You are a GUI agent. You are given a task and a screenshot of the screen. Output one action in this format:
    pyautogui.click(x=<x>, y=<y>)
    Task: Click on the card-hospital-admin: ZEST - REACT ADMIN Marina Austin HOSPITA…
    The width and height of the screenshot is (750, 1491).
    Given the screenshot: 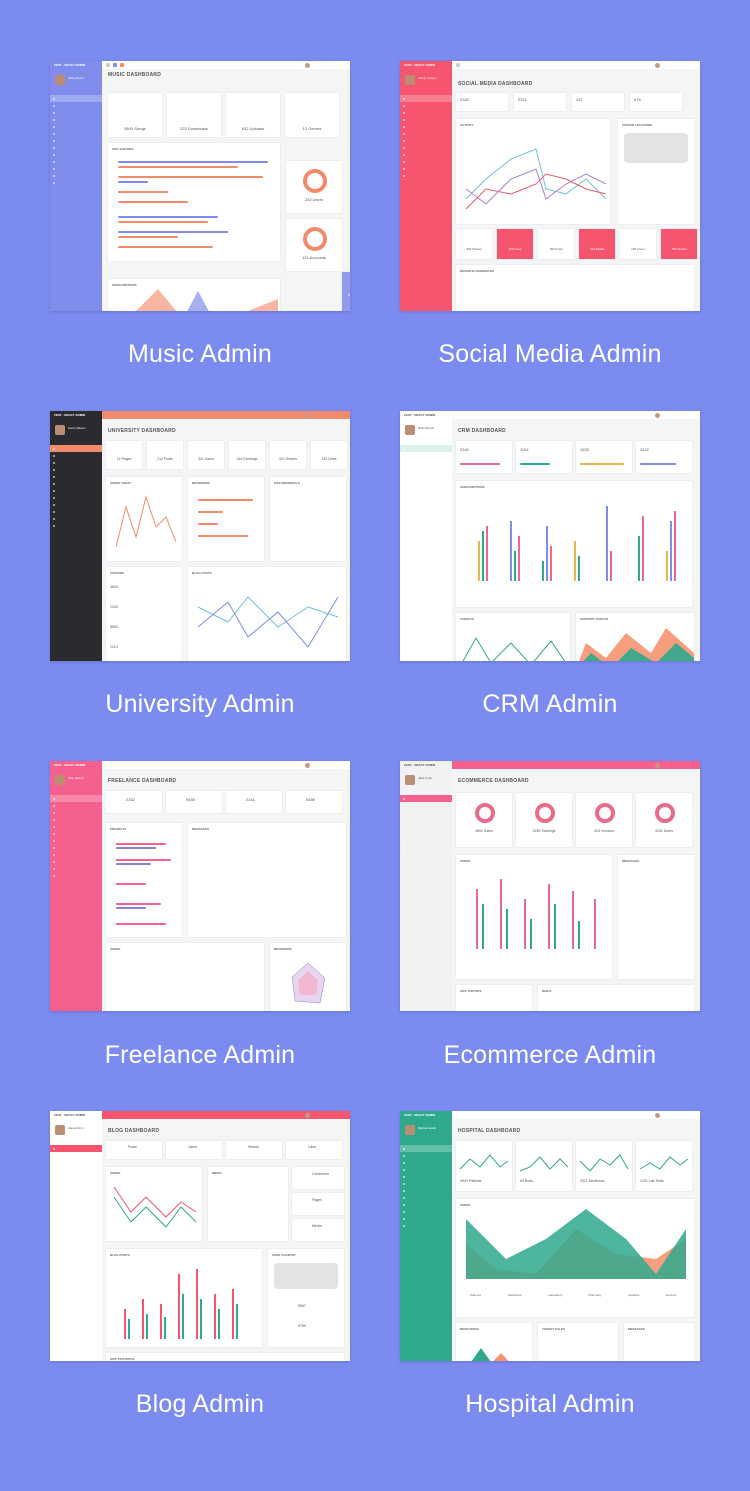 What is the action you would take?
    pyautogui.click(x=550, y=1236)
    